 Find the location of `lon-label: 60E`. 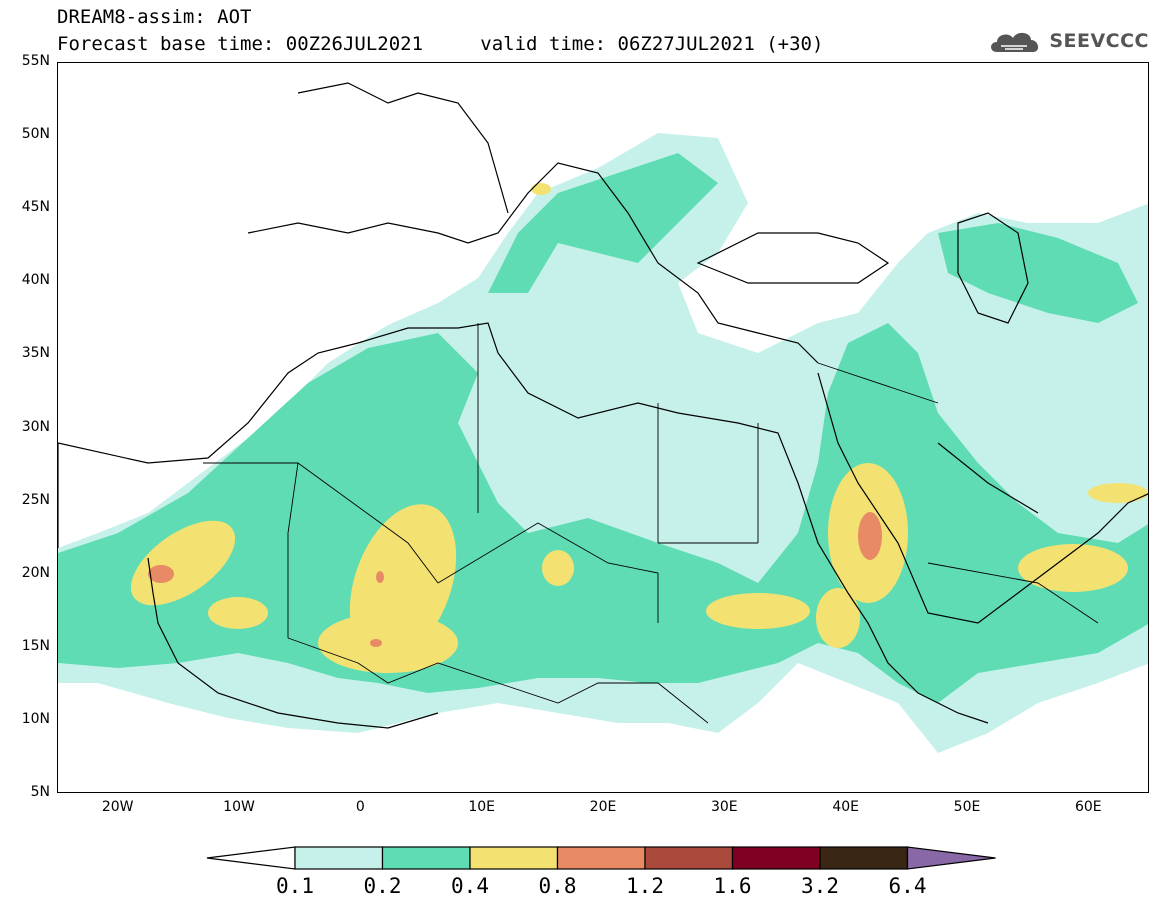

lon-label: 60E is located at coordinates (1088, 807).